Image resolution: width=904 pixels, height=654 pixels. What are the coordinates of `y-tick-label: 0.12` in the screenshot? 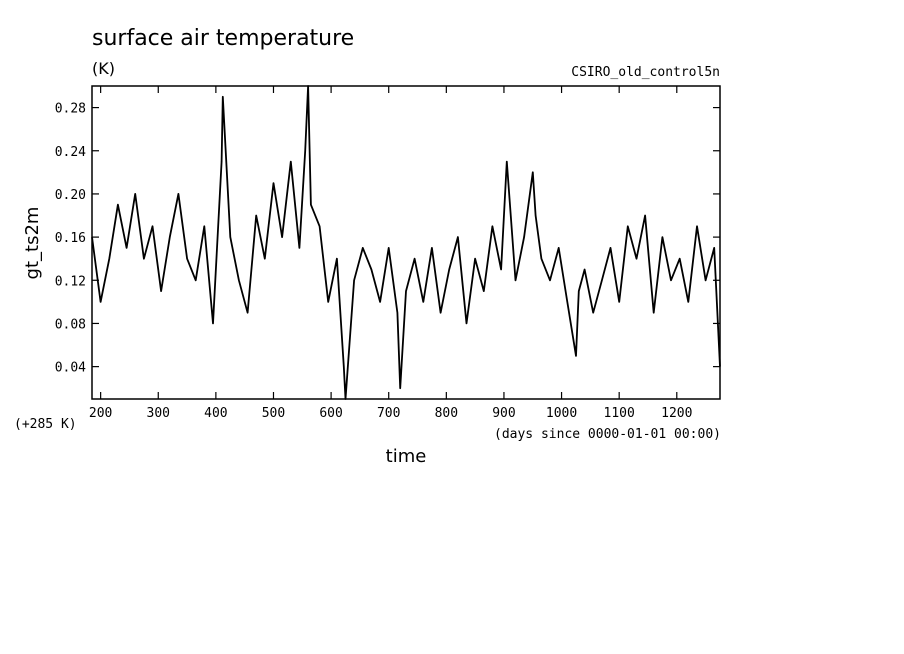 It's located at (70, 281).